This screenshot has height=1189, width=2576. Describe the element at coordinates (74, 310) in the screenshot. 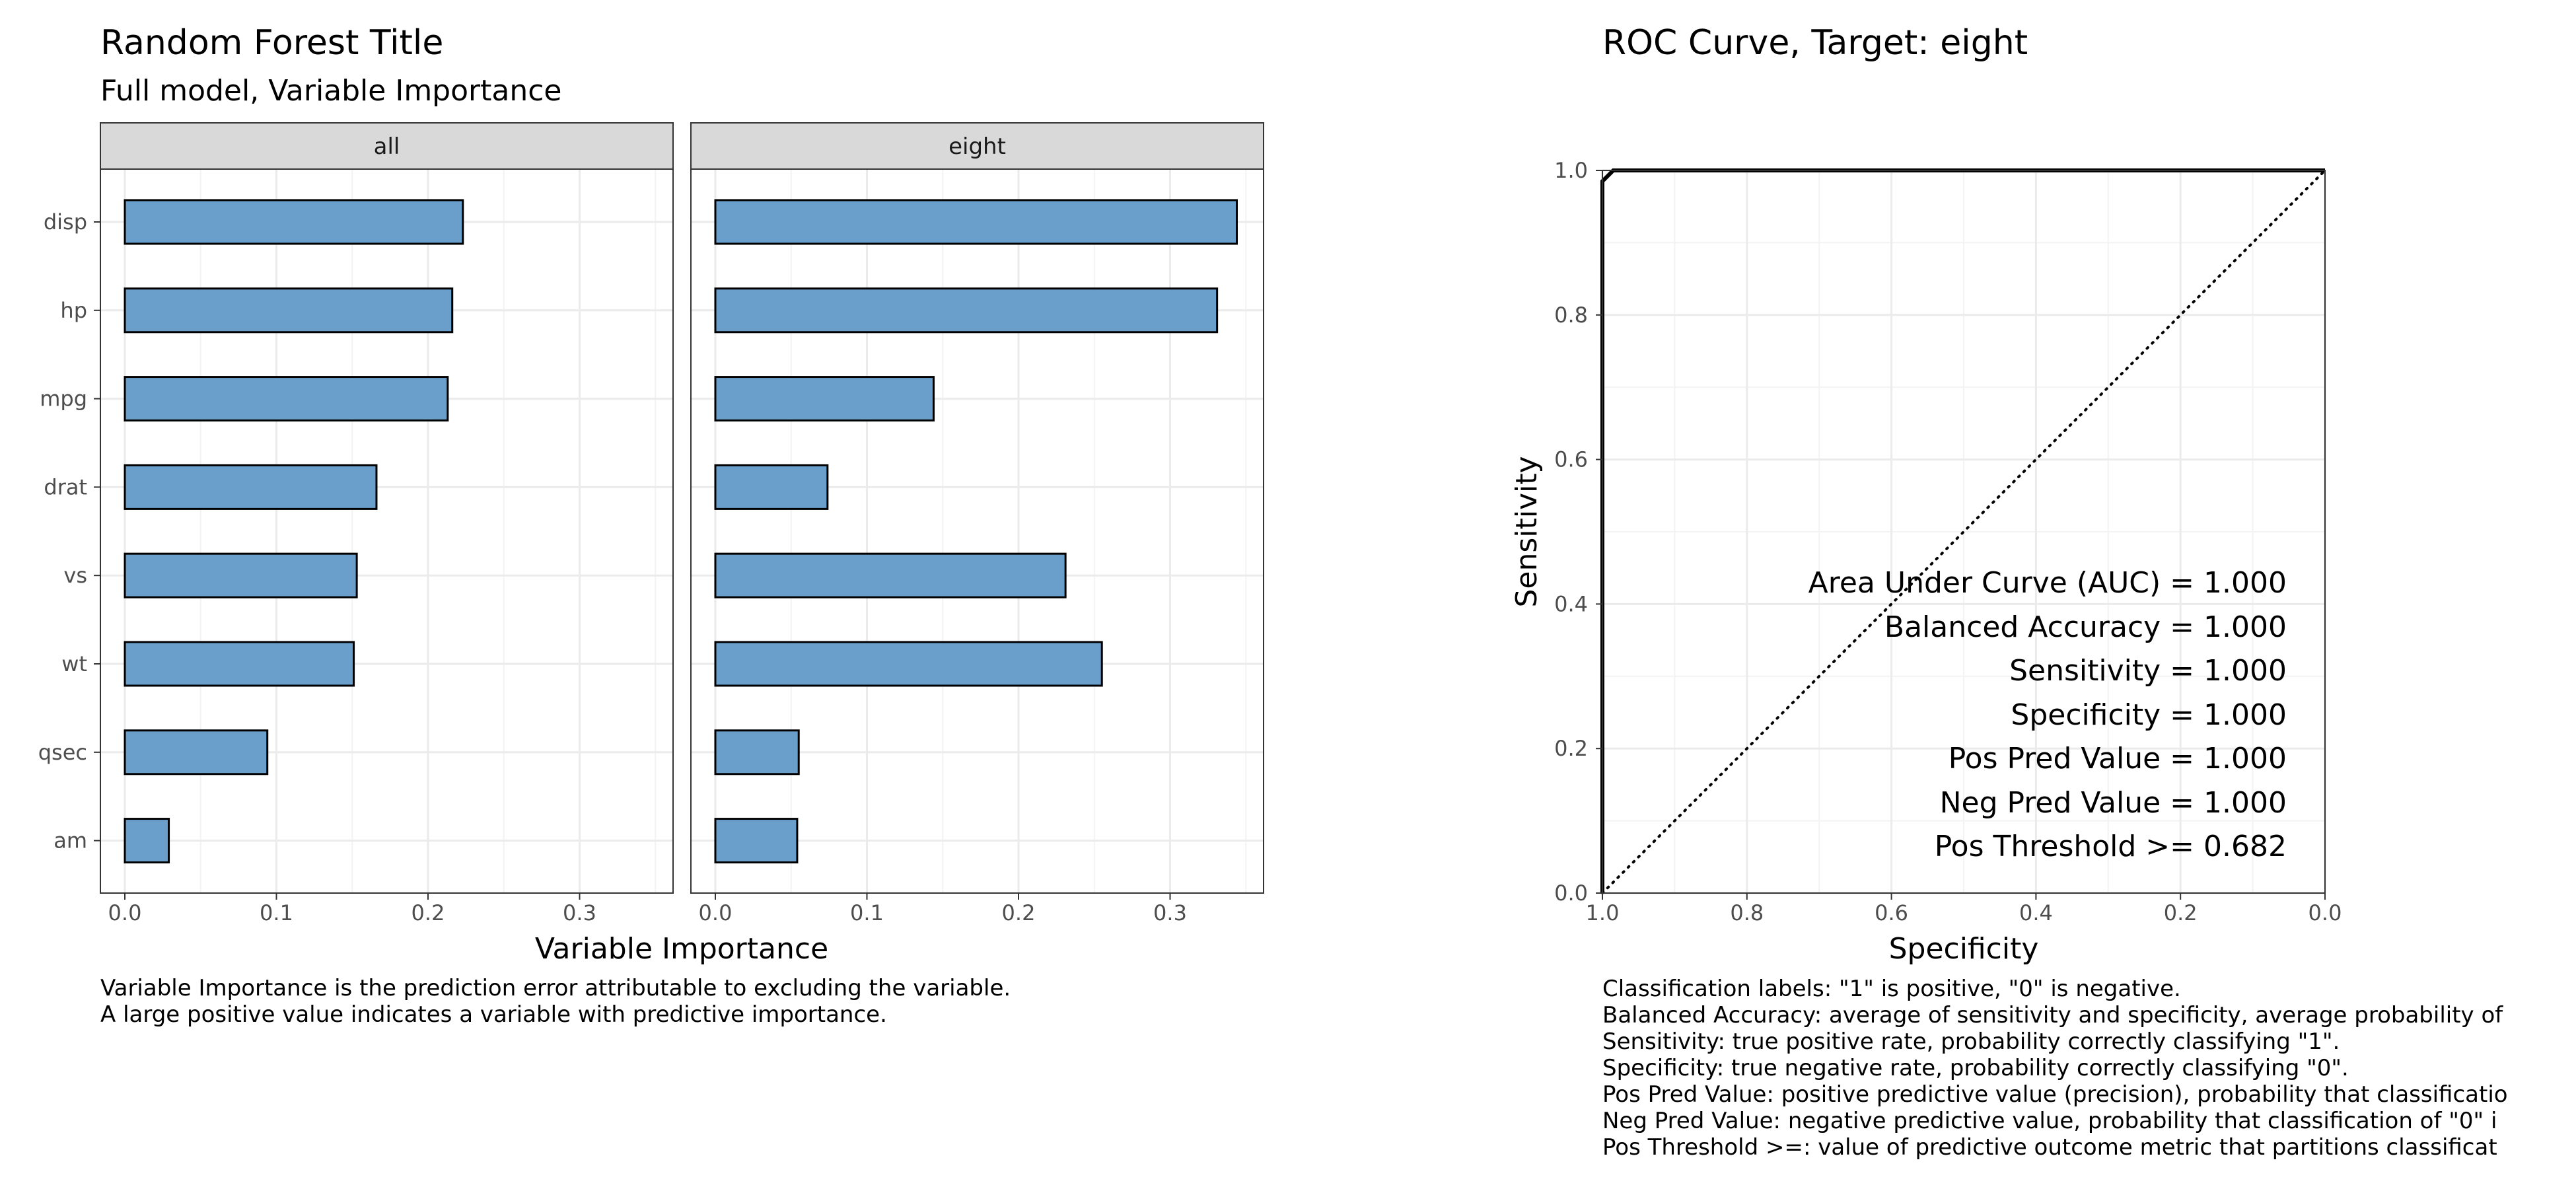

I see `y-tick-label-hp: hp` at that location.